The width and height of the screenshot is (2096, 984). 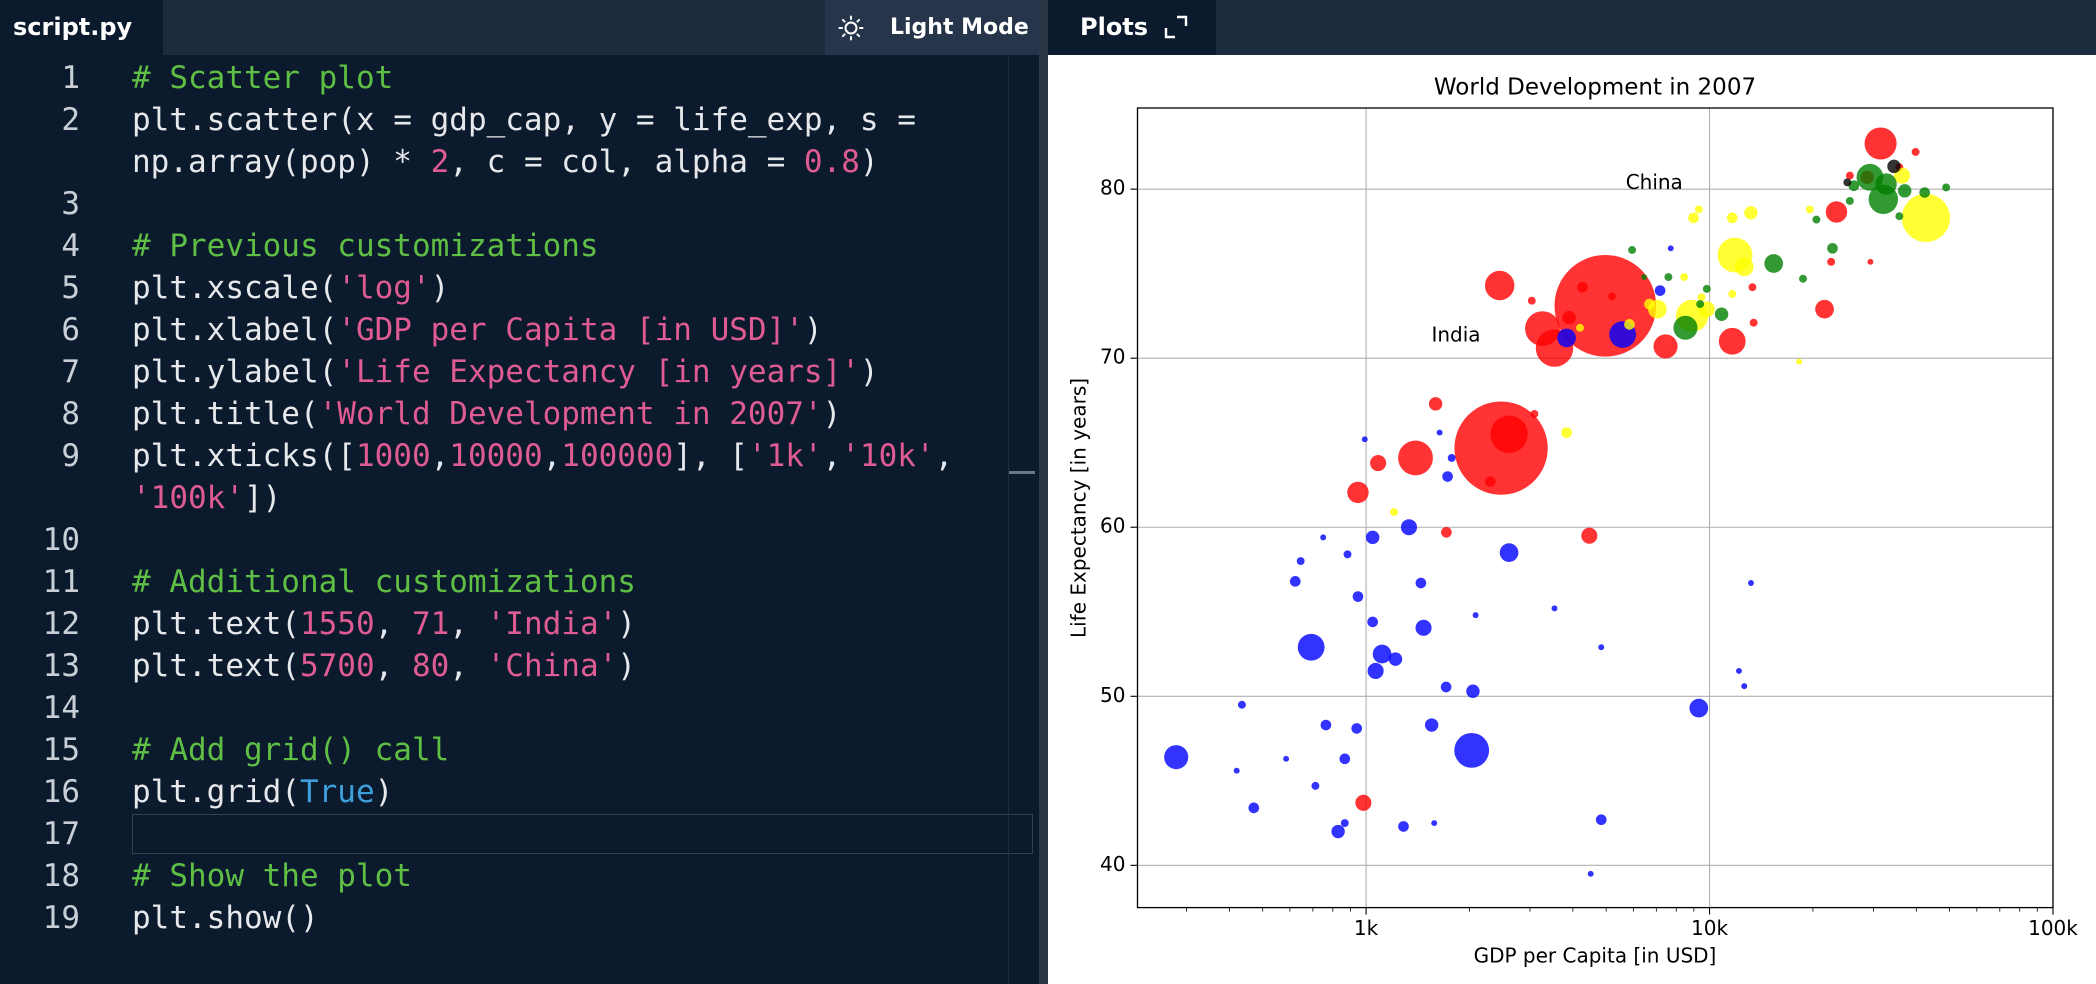 What do you see at coordinates (1176, 27) in the screenshot?
I see `expand-icon` at bounding box center [1176, 27].